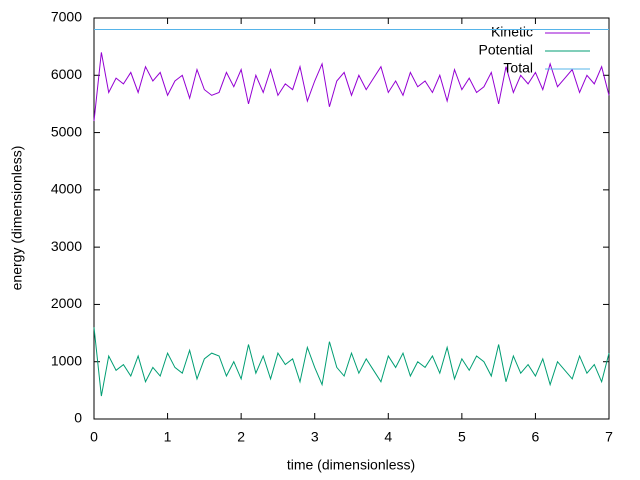  I want to click on x-axis-label: time (dimensionless), so click(351, 465).